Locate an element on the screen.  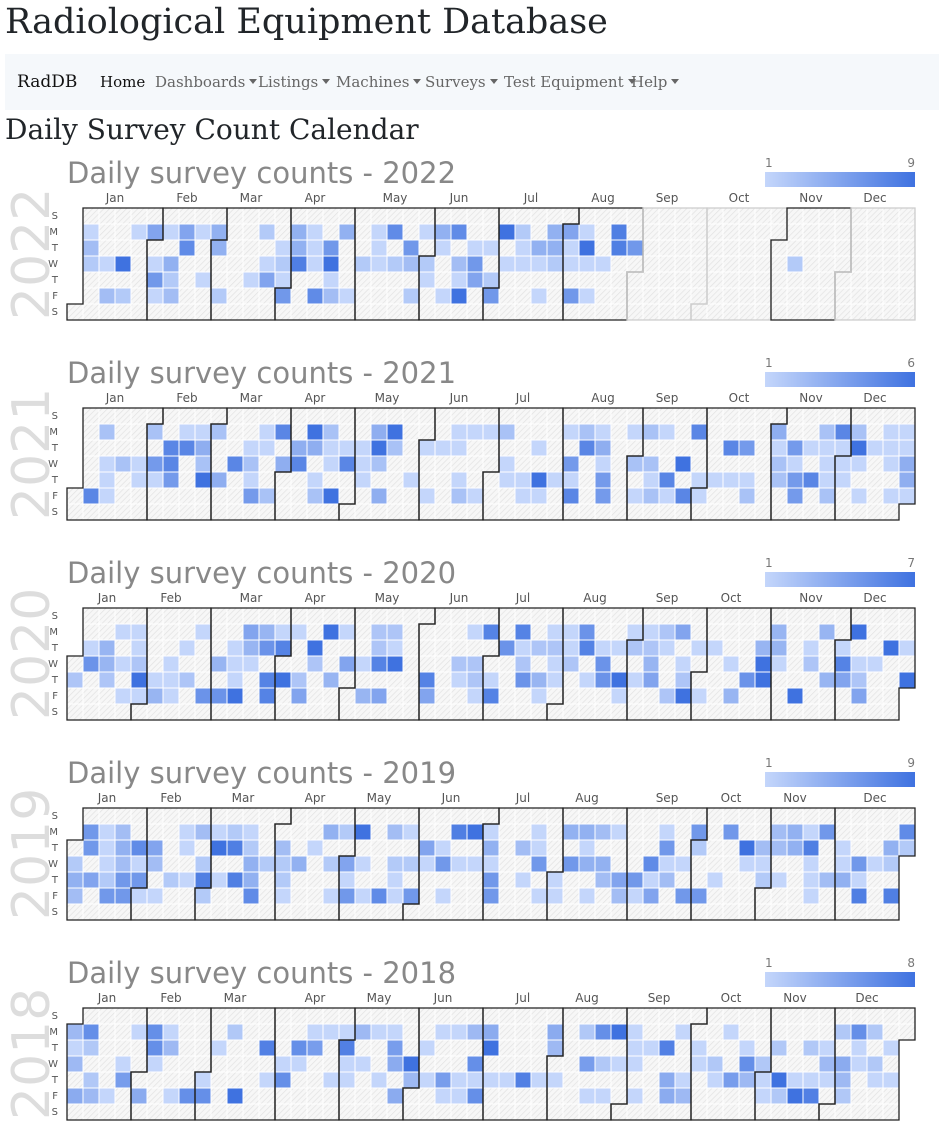
nav-home: Home is located at coordinates (122, 82).